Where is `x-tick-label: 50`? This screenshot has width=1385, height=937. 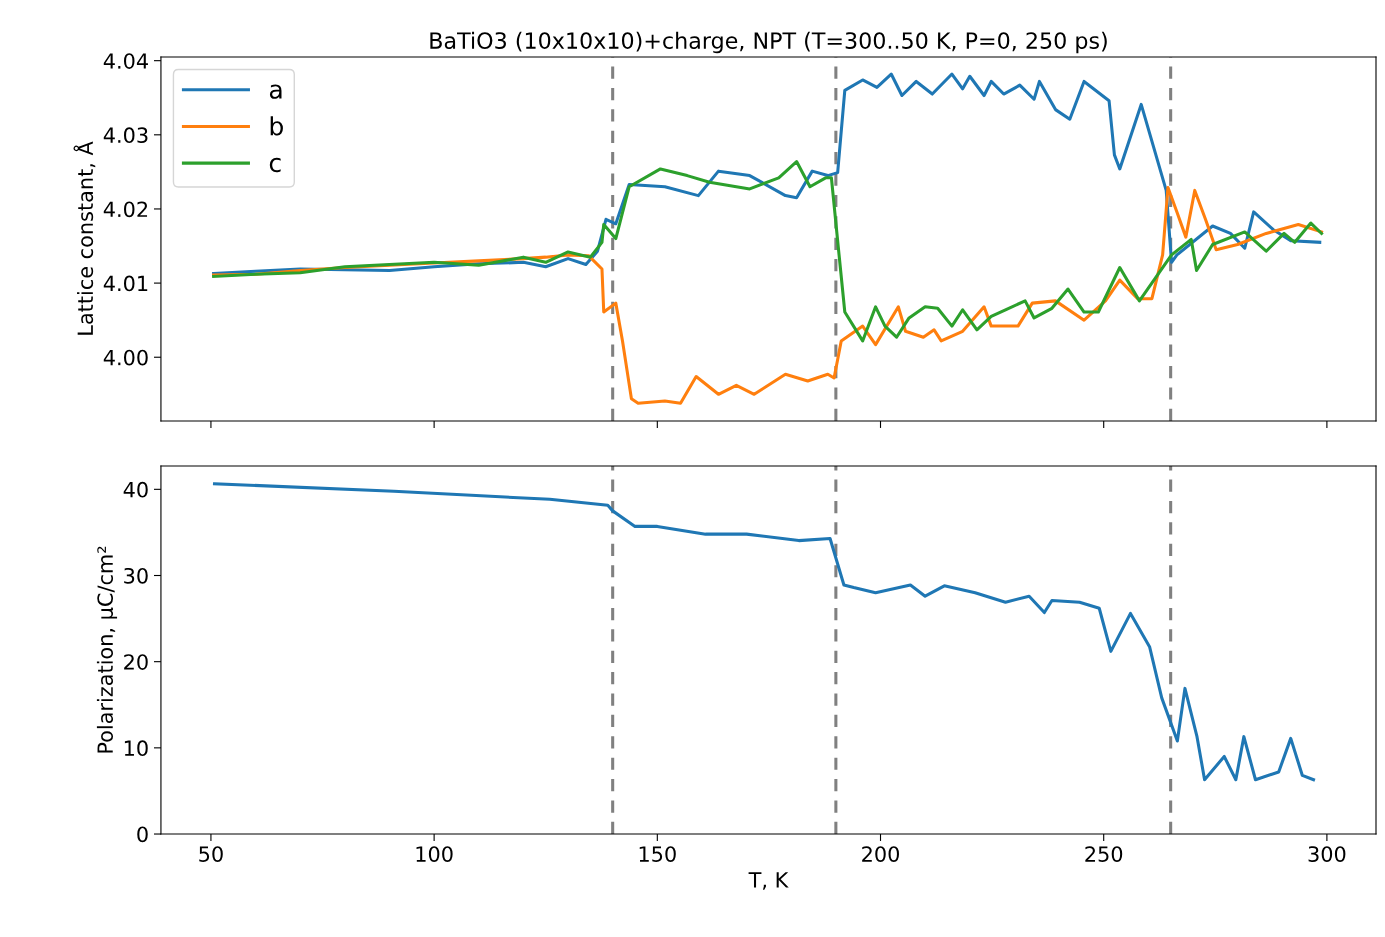 x-tick-label: 50 is located at coordinates (211, 854).